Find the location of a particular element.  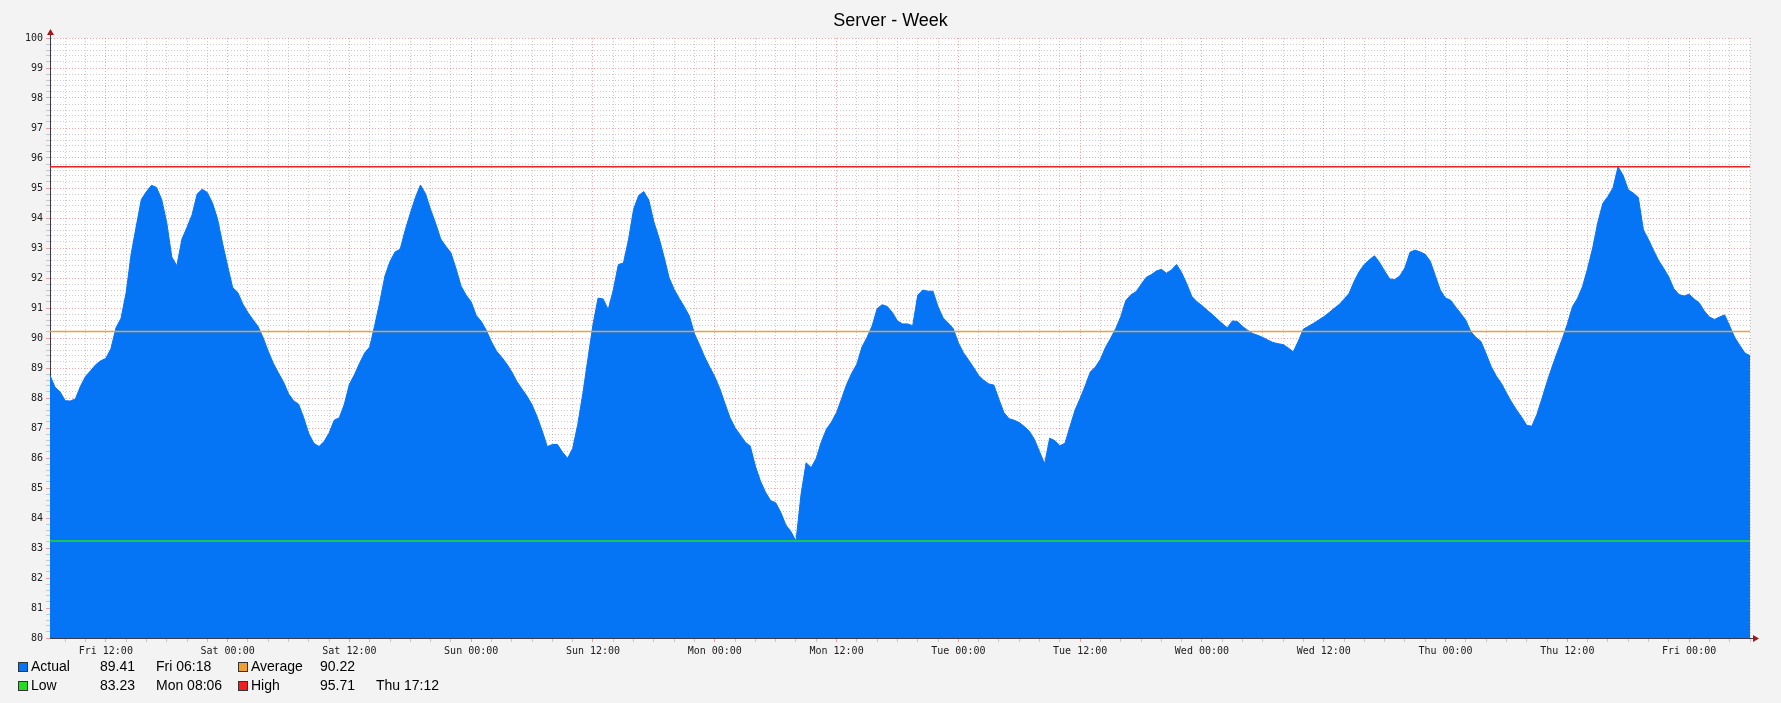

x-tick-label: Tue 00:00 is located at coordinates (958, 650).